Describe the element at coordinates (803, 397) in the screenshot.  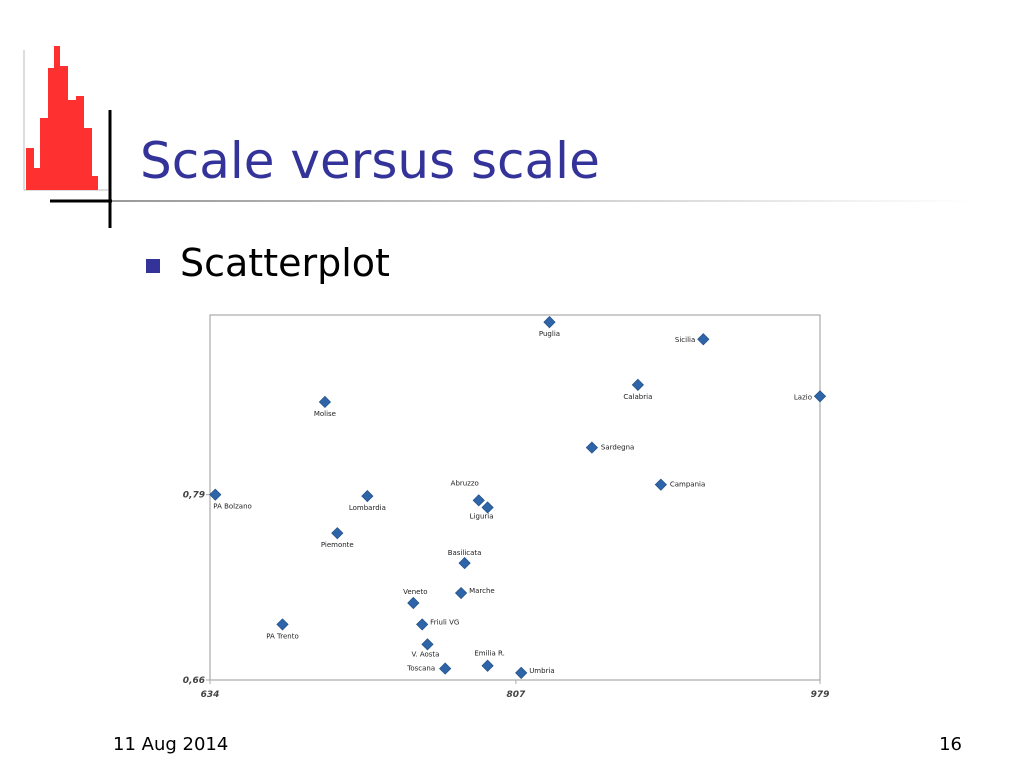
I see `point-label: Lazio` at that location.